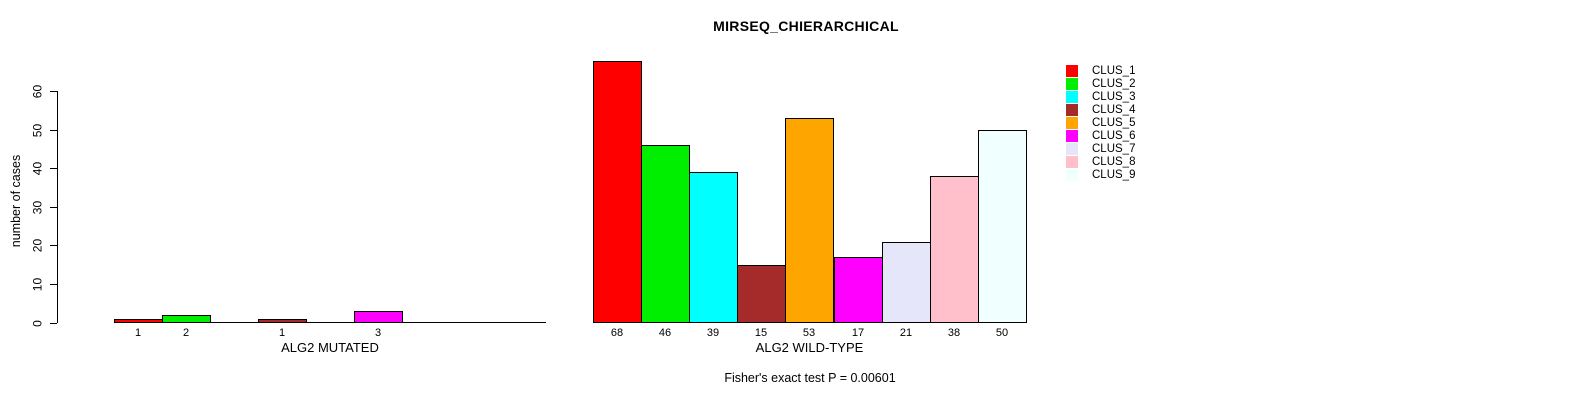 The image size is (1590, 400). I want to click on x-axis-line, so click(330, 322).